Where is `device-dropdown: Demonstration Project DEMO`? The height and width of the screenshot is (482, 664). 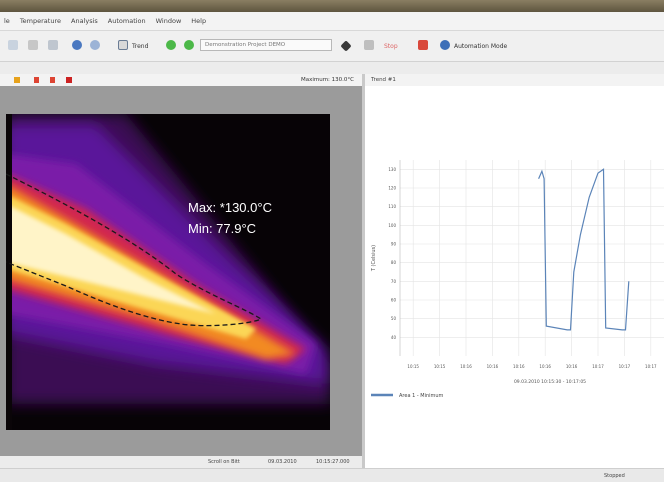 device-dropdown: Demonstration Project DEMO is located at coordinates (266, 45).